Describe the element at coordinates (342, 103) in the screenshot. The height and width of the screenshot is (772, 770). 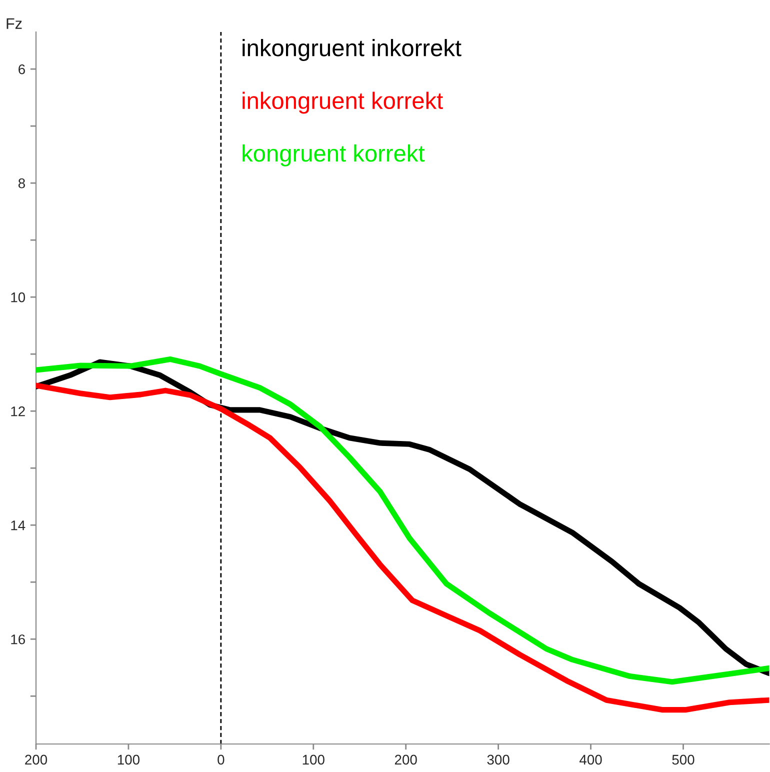
I see `text: inkongruent korrekt` at that location.